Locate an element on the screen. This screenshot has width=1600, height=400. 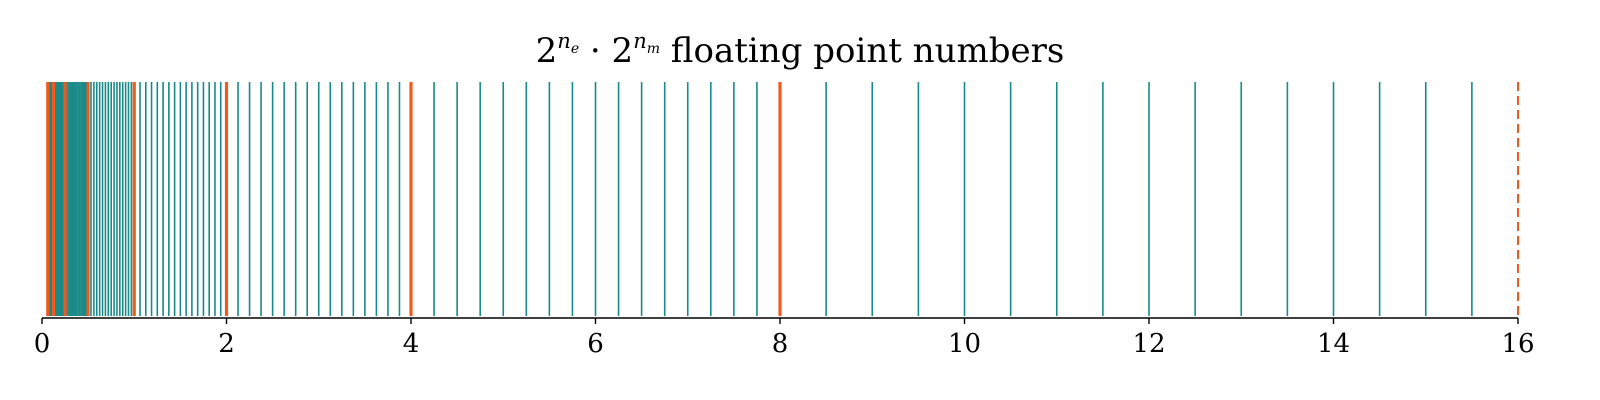
x-tick-label: 10 is located at coordinates (964, 344).